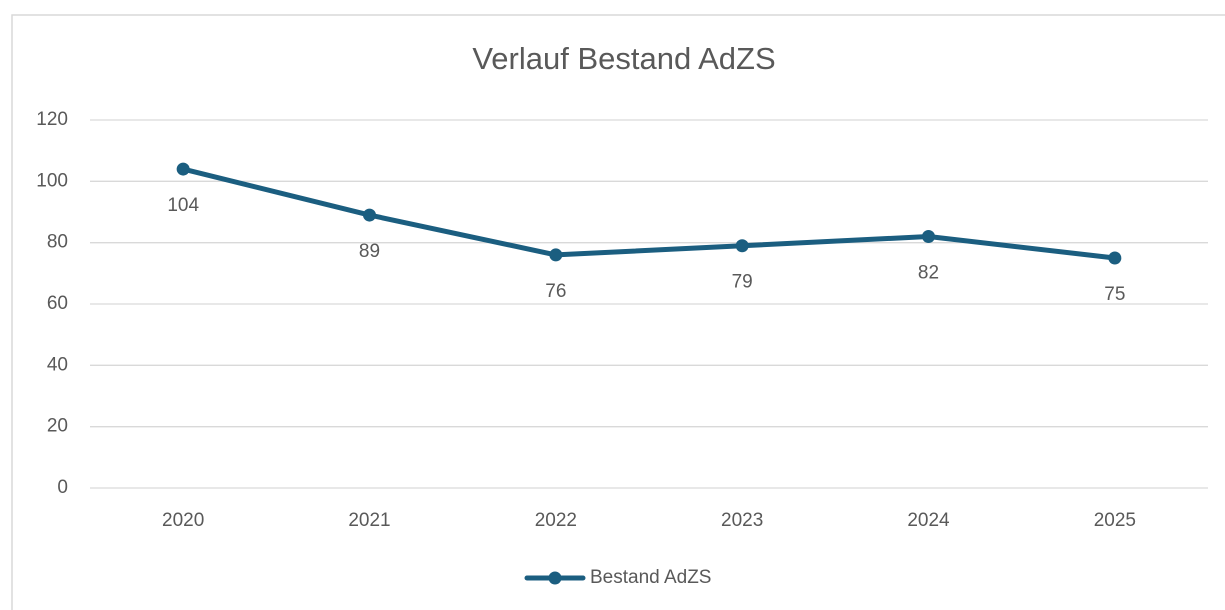 Image resolution: width=1225 pixels, height=610 pixels. I want to click on x-tick-label: 2021, so click(369, 520).